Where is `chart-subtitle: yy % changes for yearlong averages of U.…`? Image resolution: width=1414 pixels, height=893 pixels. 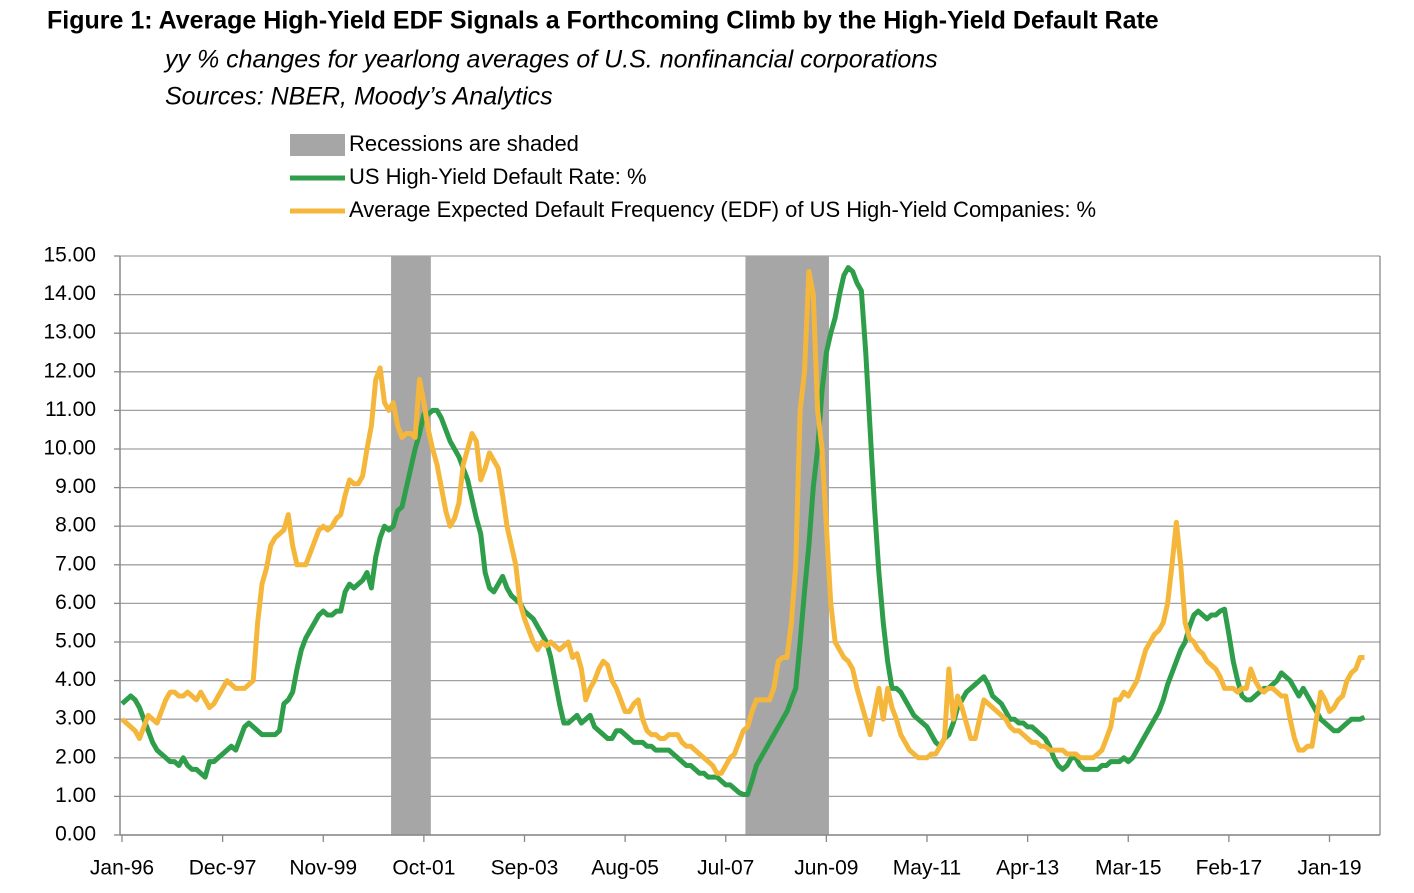 chart-subtitle: yy % changes for yearlong averages of U.… is located at coordinates (550, 60).